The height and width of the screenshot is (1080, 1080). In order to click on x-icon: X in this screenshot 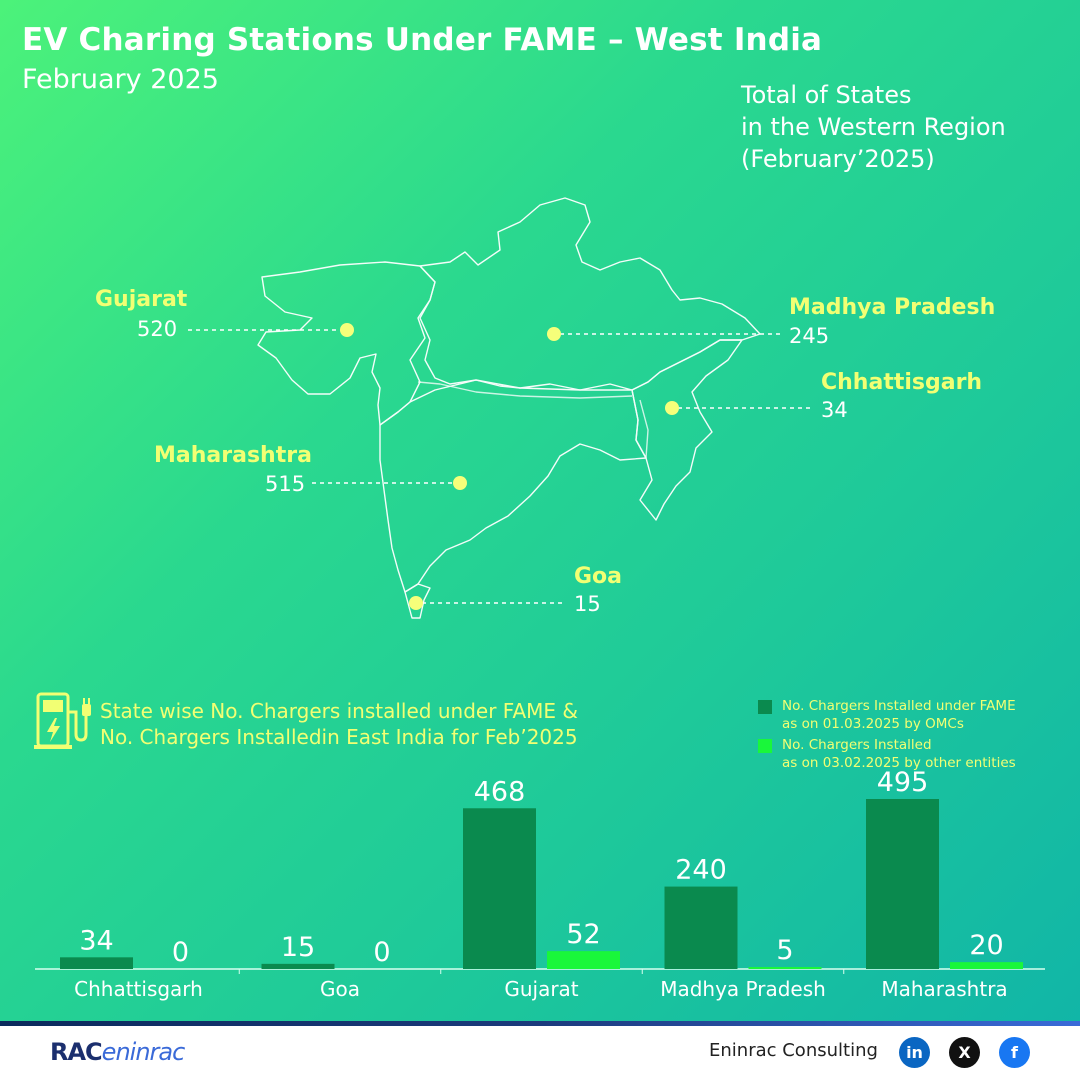, I will do `click(964, 1052)`.